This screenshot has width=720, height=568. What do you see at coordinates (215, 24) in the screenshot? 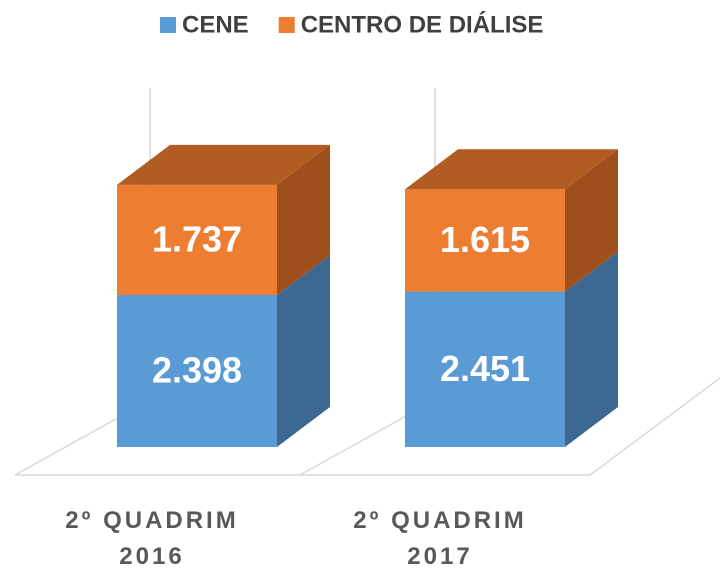
I see `legend-label: CENE` at bounding box center [215, 24].